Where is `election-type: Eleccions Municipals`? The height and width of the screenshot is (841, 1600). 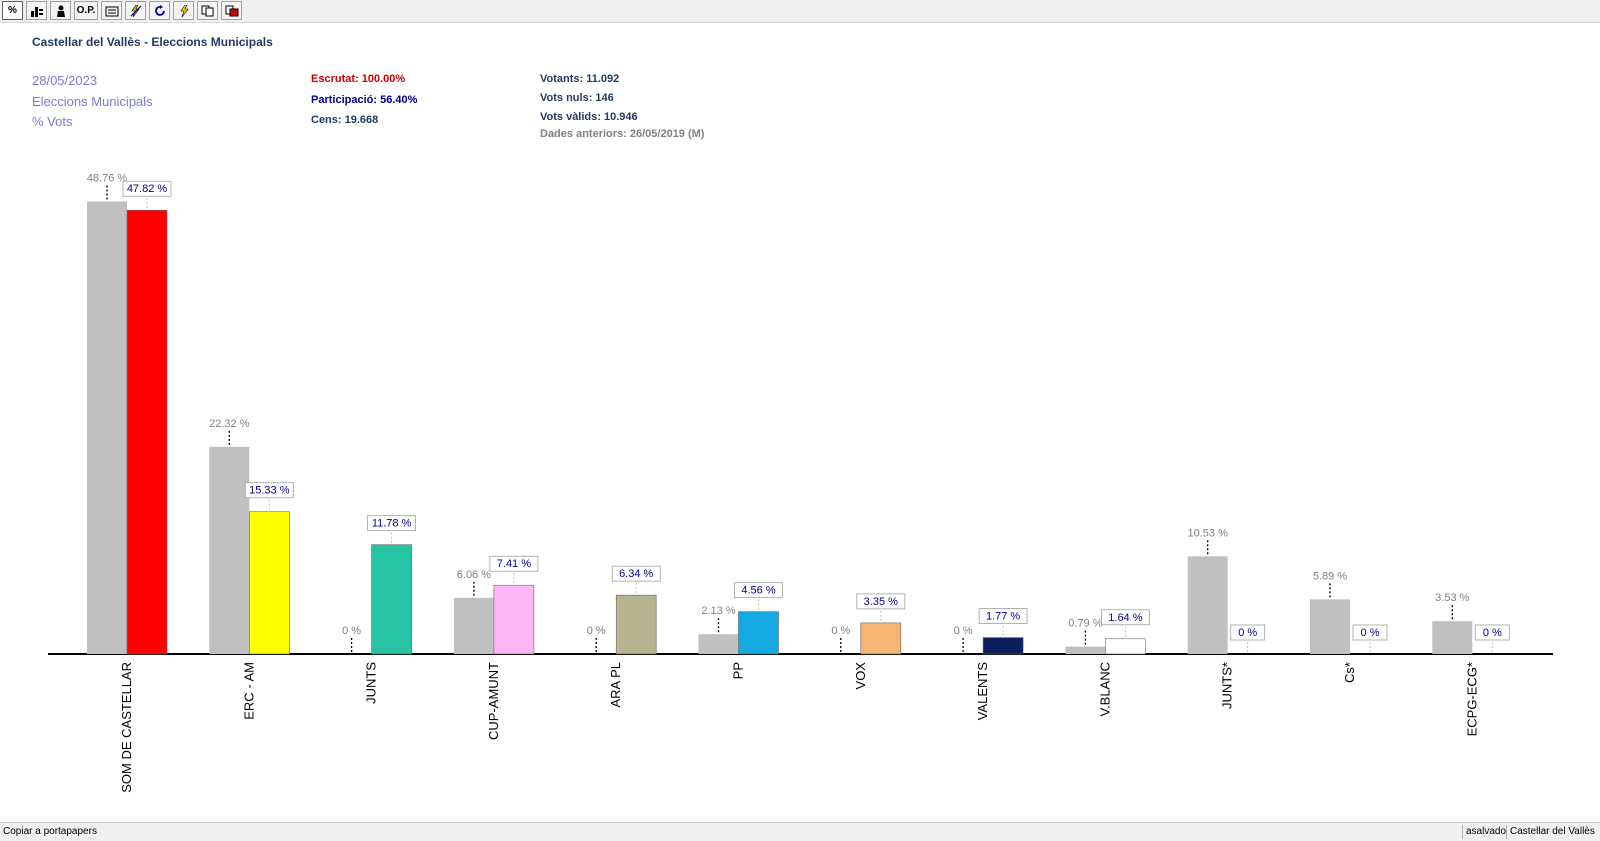 election-type: Eleccions Municipals is located at coordinates (92, 101).